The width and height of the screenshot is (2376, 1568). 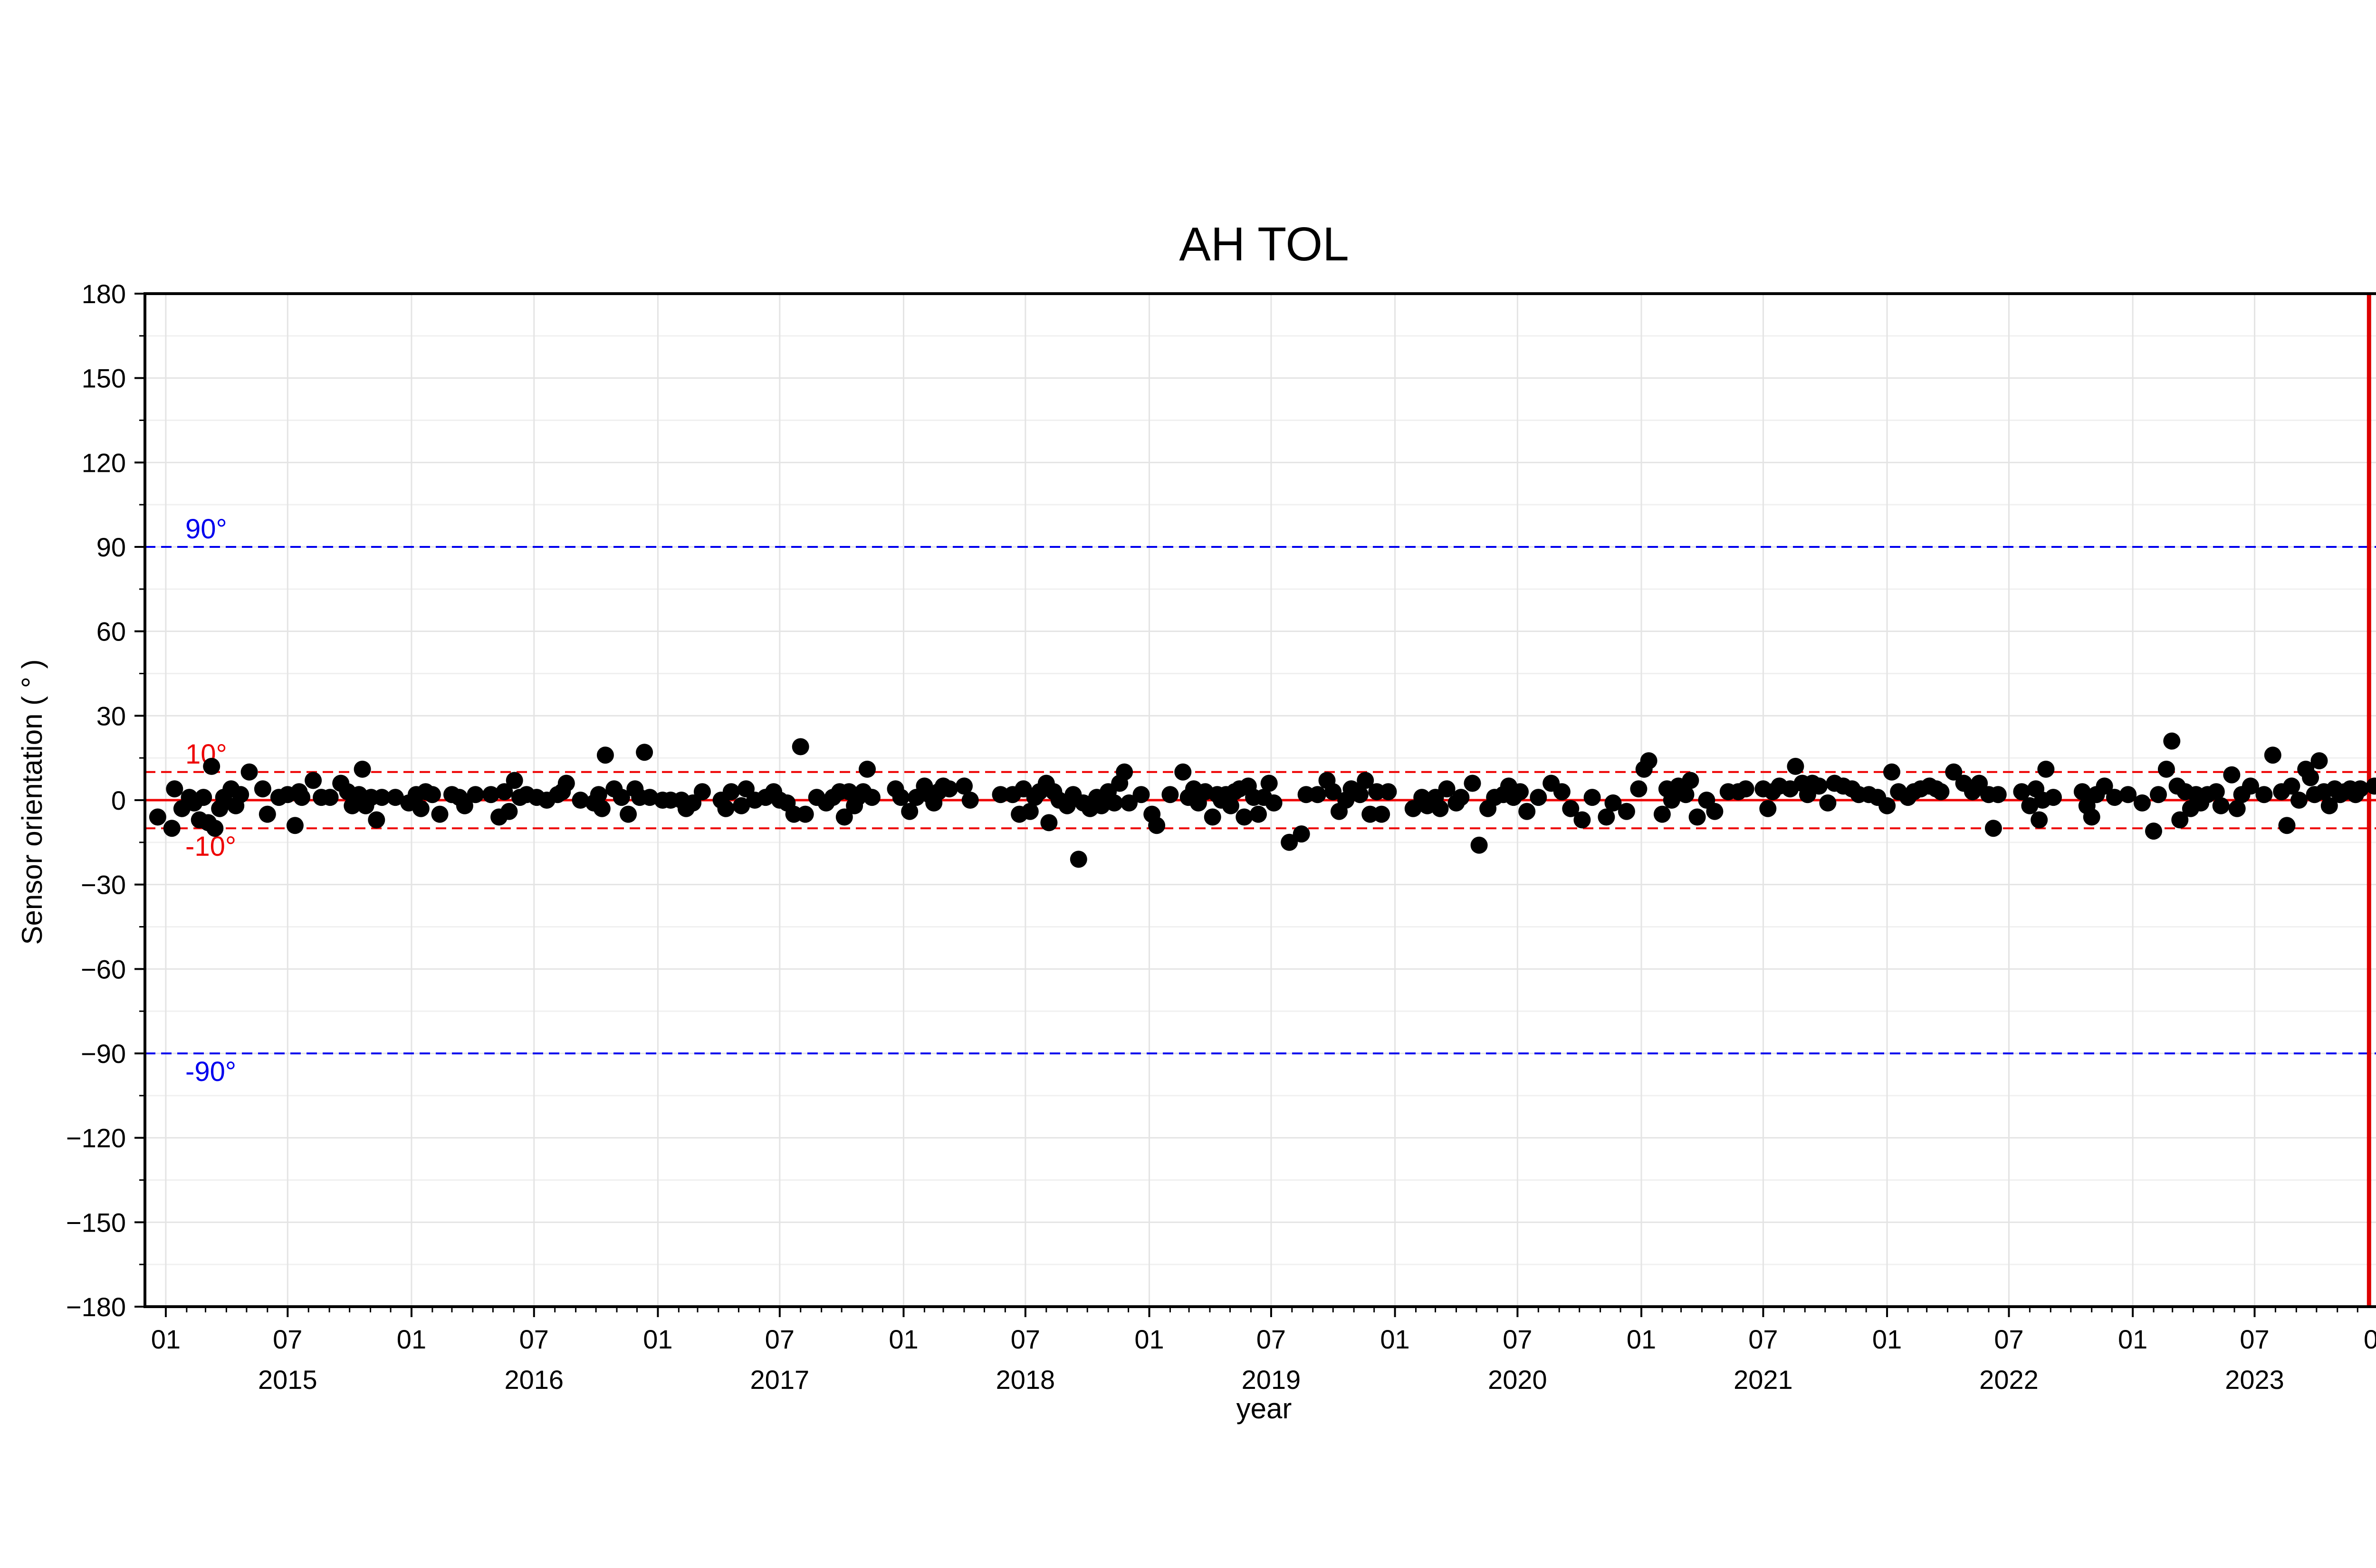 What do you see at coordinates (32, 803) in the screenshot?
I see `y-axis-title: Sensor orientation ( ° )` at bounding box center [32, 803].